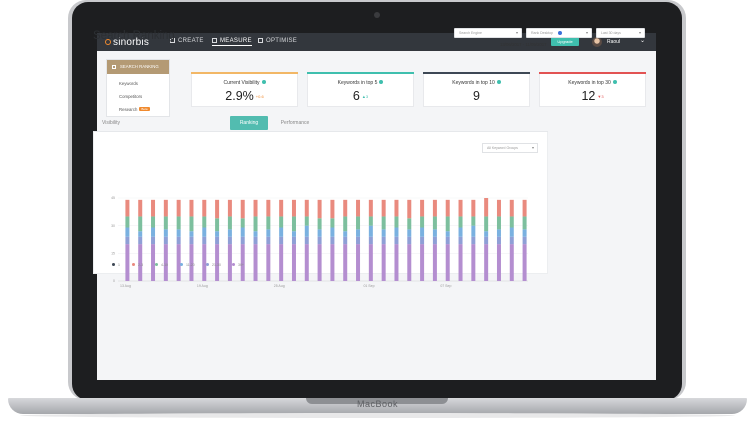 The image size is (755, 432). I want to click on nav-create: CREATE, so click(187, 41).